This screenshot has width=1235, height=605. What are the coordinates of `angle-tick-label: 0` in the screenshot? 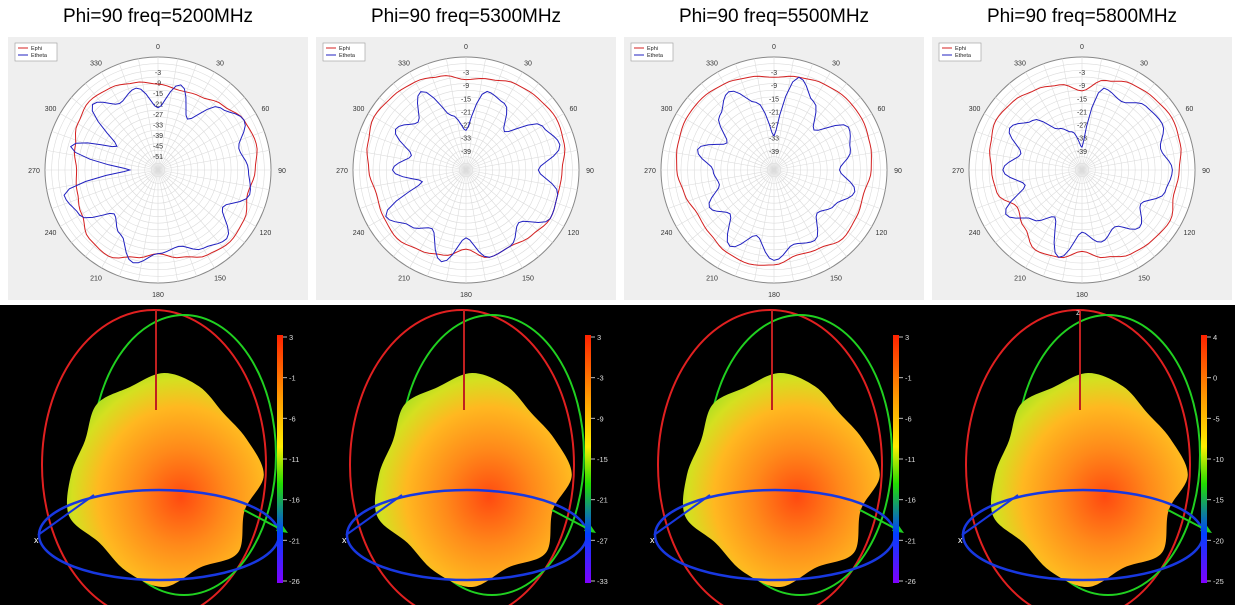 It's located at (466, 47).